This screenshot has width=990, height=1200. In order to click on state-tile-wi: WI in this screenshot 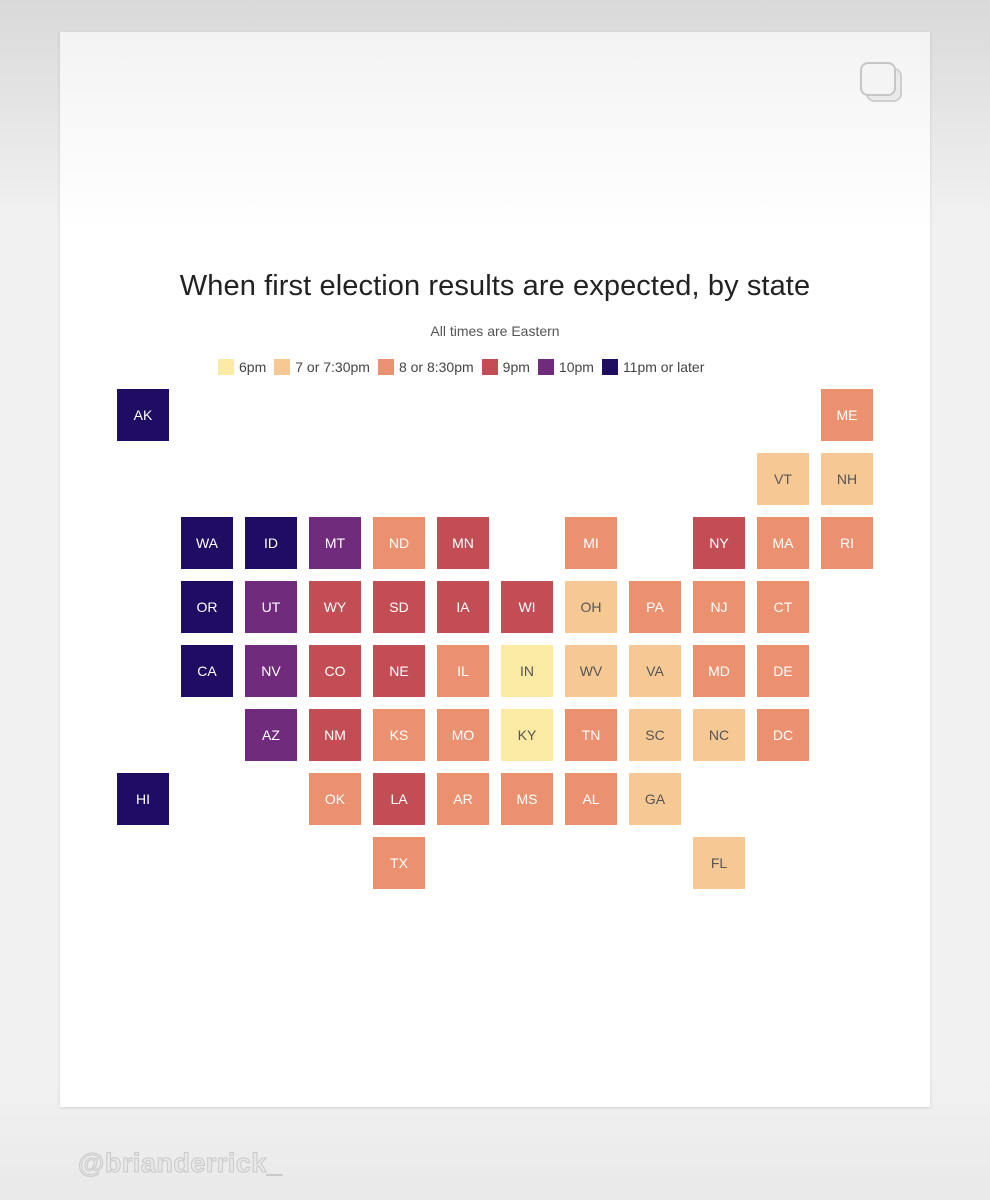, I will do `click(527, 607)`.